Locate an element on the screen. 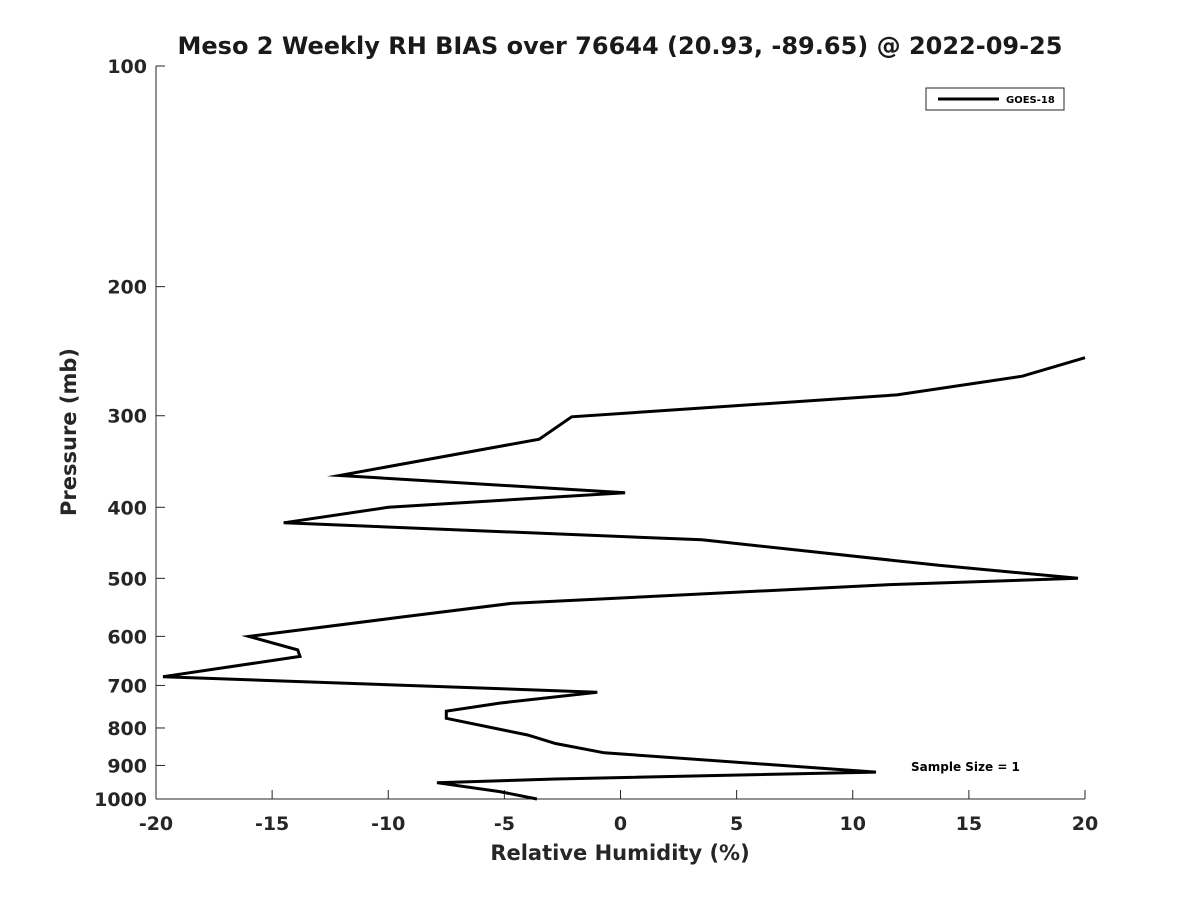 The image size is (1200, 900). y-axis-label: Pressure (mb) is located at coordinates (69, 432).